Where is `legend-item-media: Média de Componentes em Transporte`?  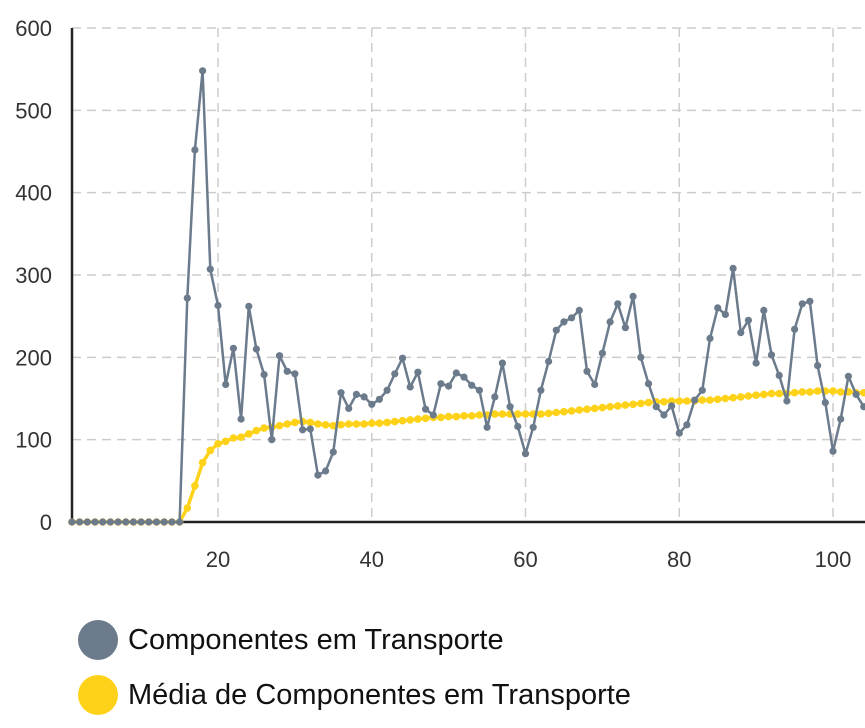
legend-item-media: Média de Componentes em Transporte is located at coordinates (354, 695).